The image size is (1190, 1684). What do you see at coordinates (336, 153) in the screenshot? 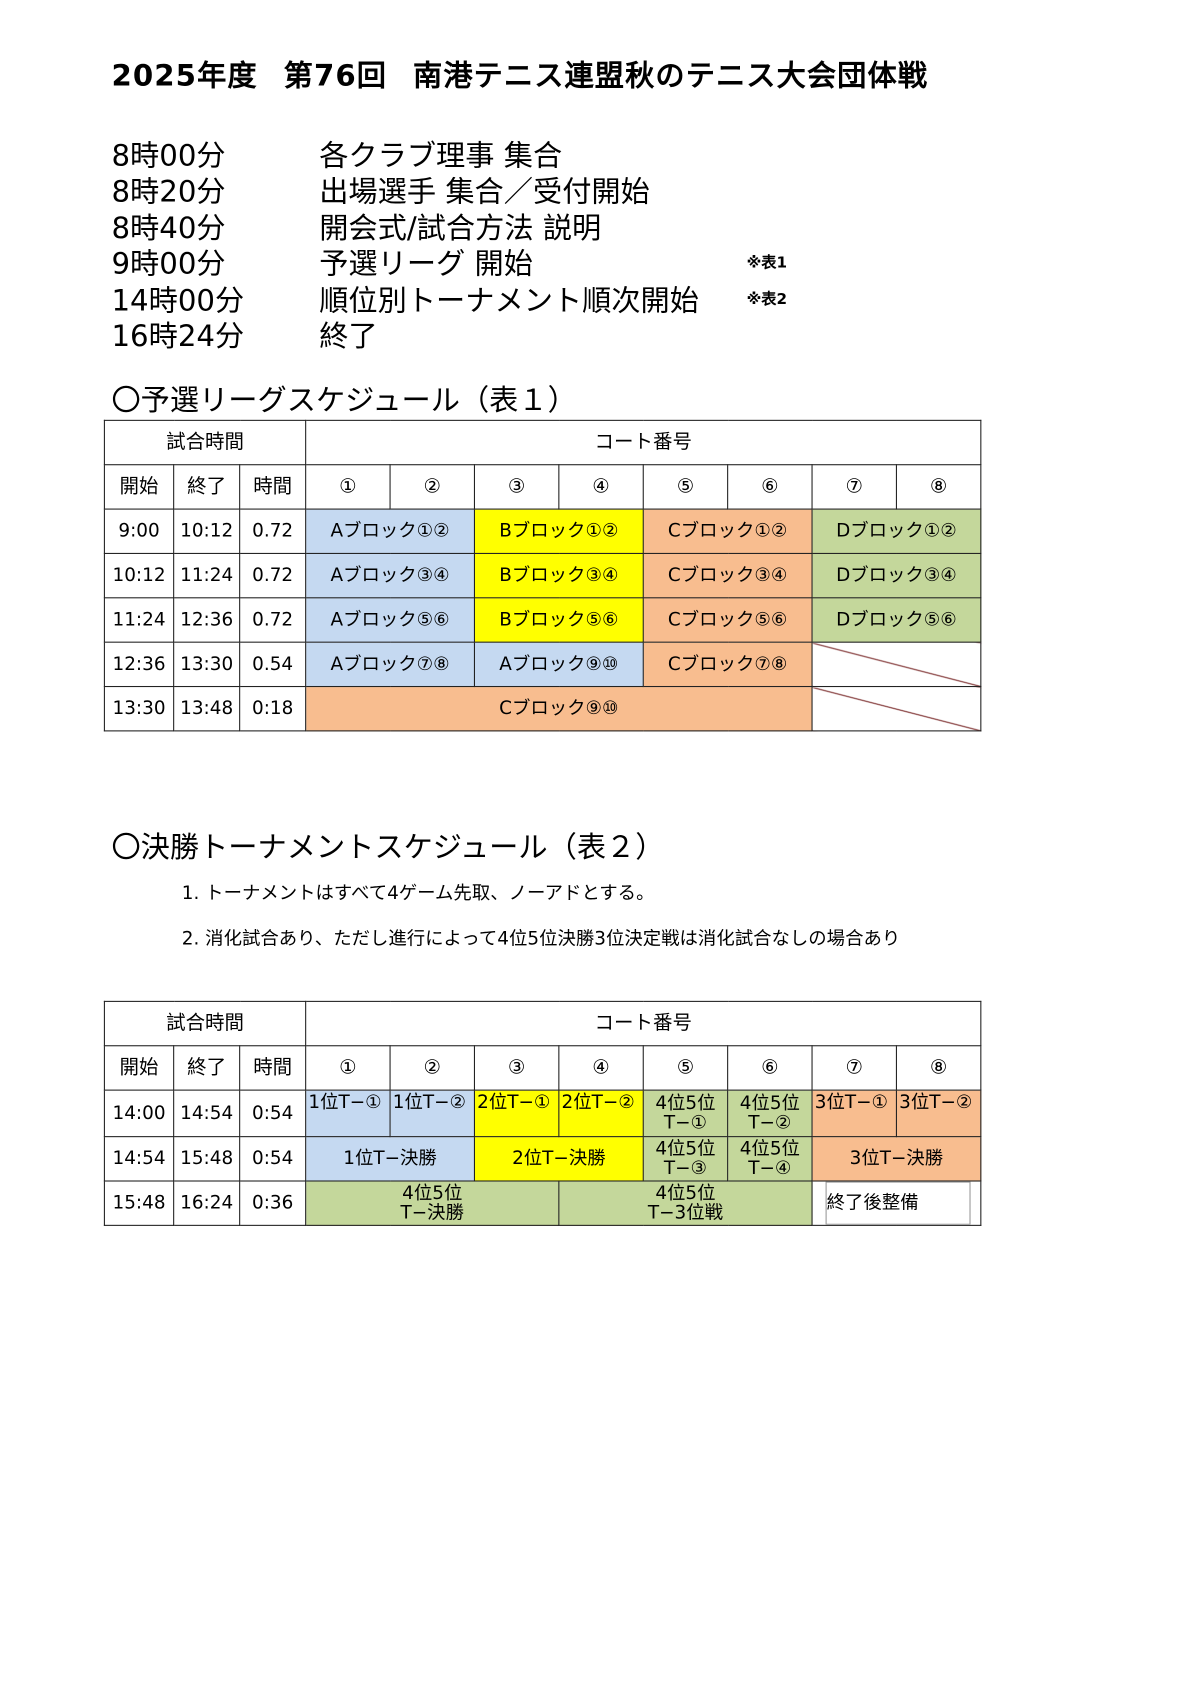
I see `schedule-item: 8時00分 各クラブ理事 集合` at bounding box center [336, 153].